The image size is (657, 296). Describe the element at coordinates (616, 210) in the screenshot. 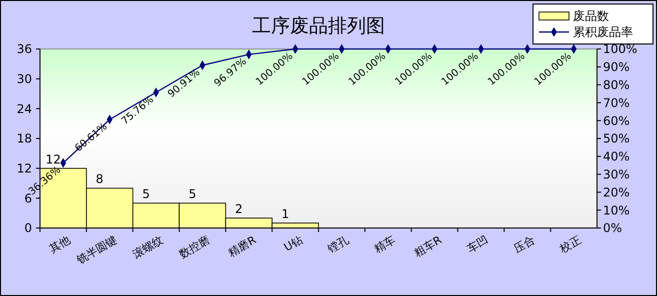

I see `y2-tick-label: 10%` at that location.